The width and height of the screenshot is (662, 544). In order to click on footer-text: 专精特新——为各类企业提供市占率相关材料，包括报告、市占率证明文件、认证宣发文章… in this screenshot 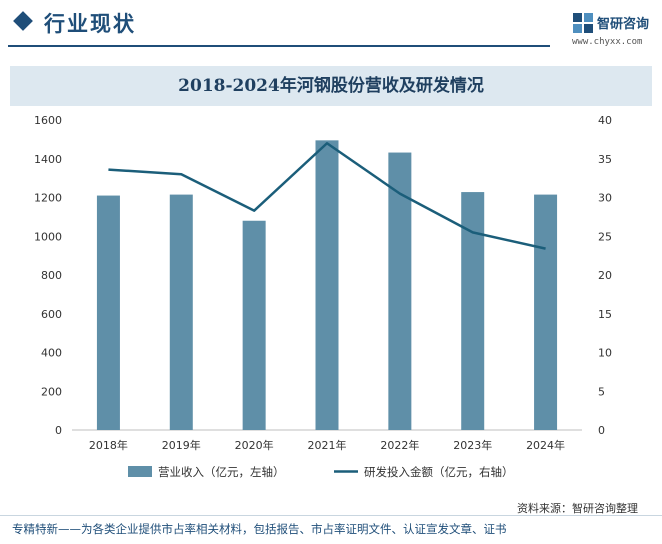, I will do `click(259, 529)`.